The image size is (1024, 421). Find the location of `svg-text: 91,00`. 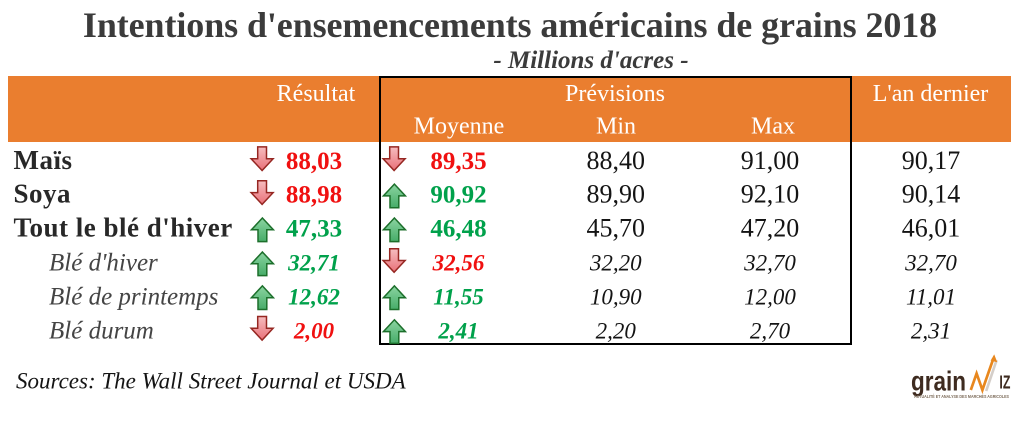

svg-text: 91,00 is located at coordinates (770, 160).